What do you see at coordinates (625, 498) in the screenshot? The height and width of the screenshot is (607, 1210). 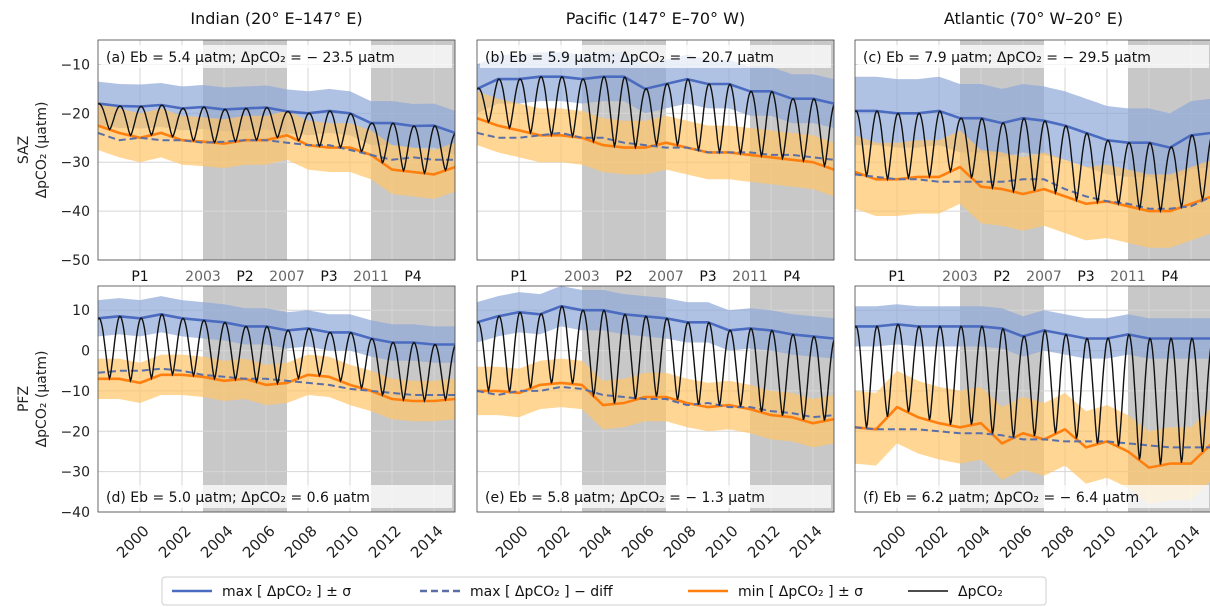 I see `panel-annotation: (e) Eb = 5.8 μatm; ΔpCO₂ = − 1.3 μatm` at bounding box center [625, 498].